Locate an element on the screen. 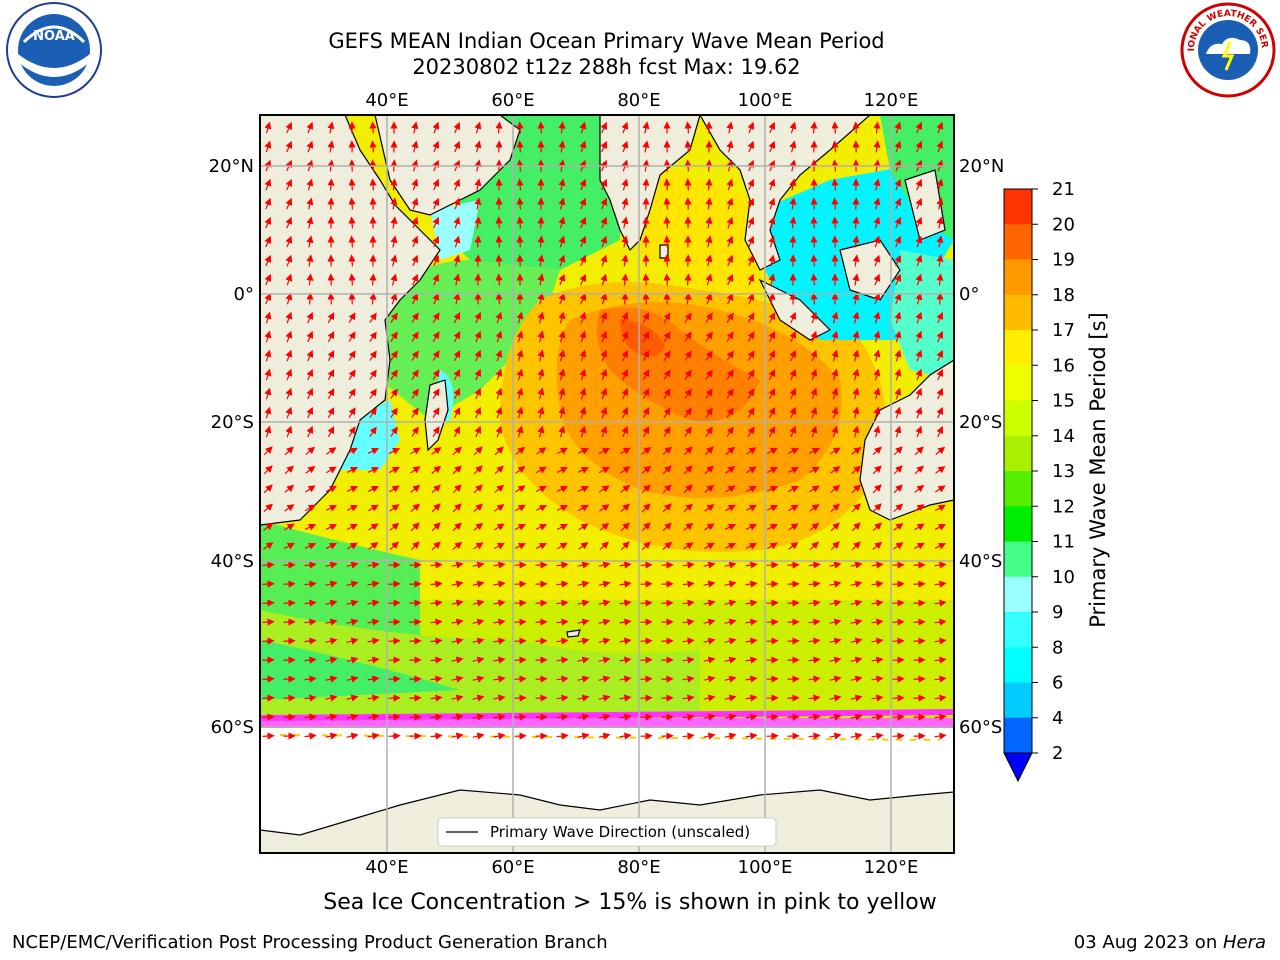 This screenshot has height=960, width=1280. lat-tick-right: 60°S is located at coordinates (980, 727).